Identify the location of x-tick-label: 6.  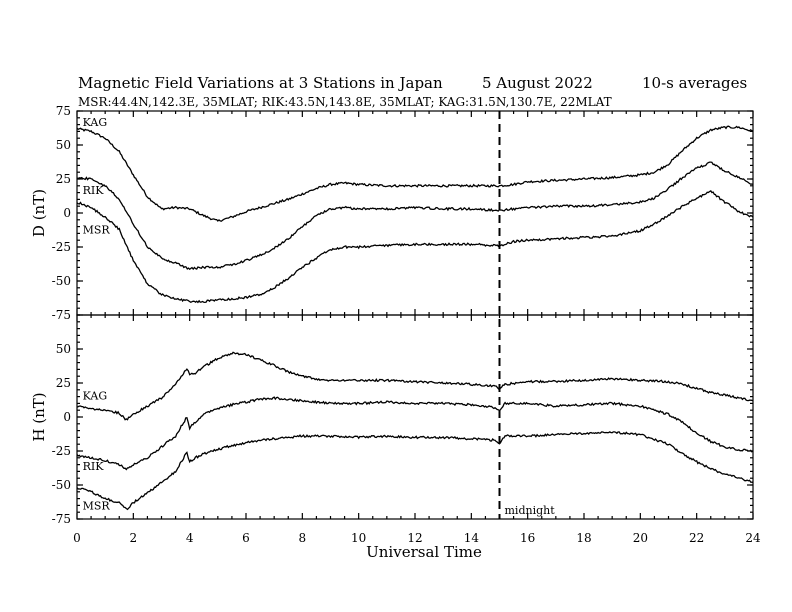
(246, 538).